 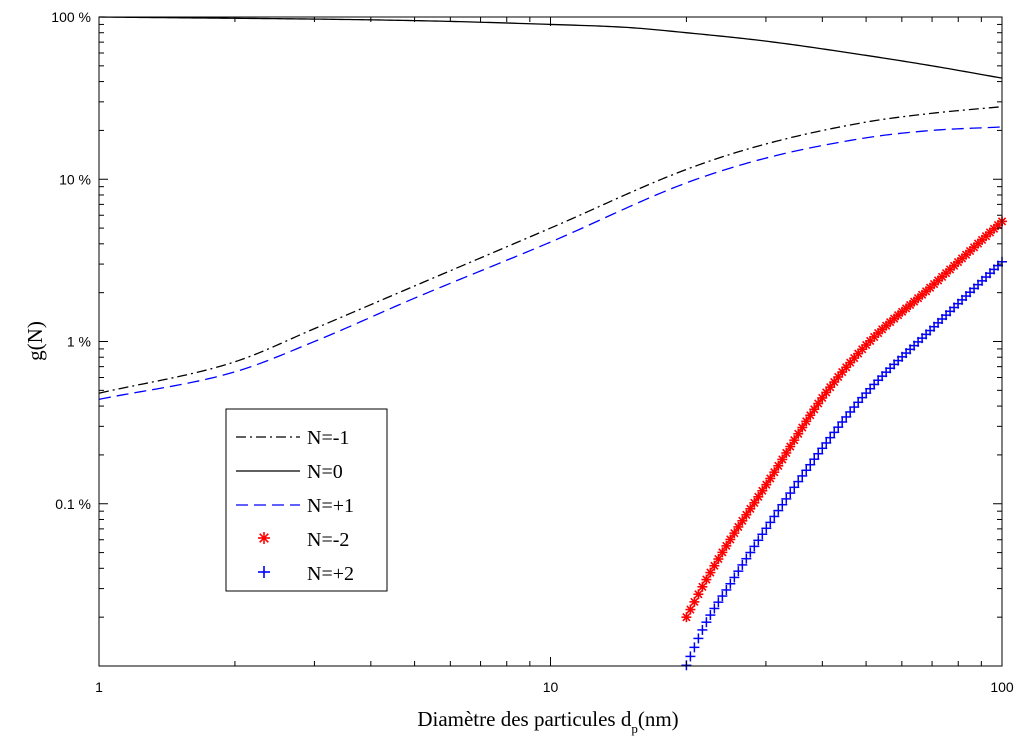 What do you see at coordinates (328, 438) in the screenshot?
I see `legend-label: N=-1` at bounding box center [328, 438].